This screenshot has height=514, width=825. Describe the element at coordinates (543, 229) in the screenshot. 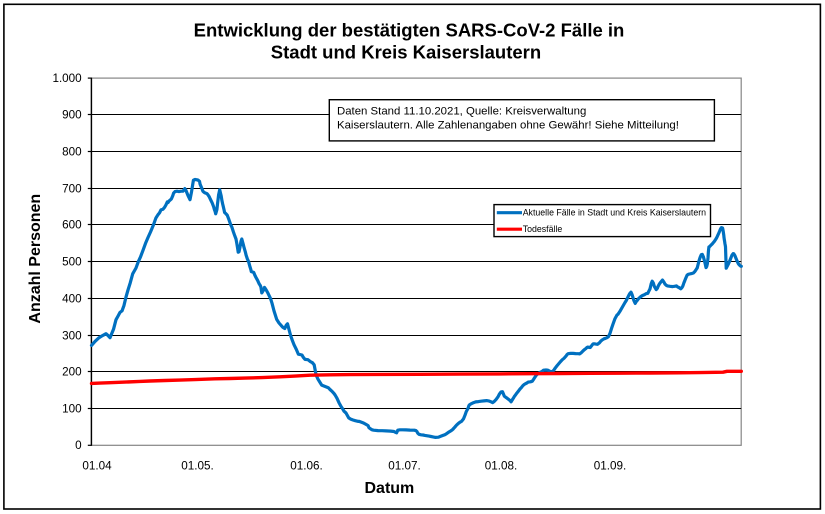

I see `svg-text: Todesfälle` at that location.